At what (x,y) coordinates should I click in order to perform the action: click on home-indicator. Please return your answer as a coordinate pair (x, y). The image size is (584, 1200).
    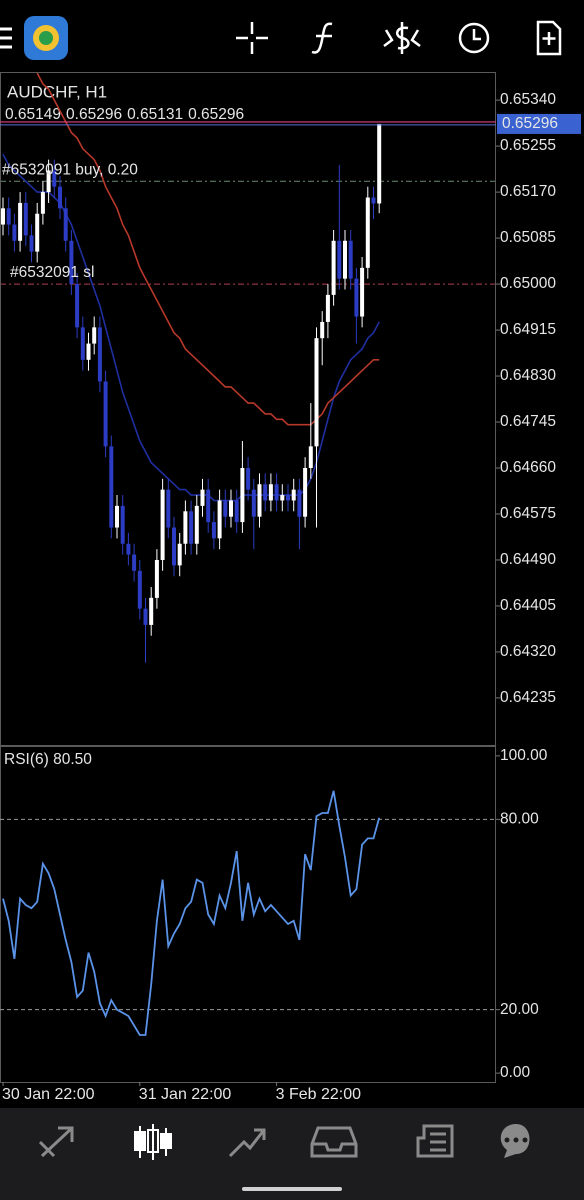
    Looking at the image, I should click on (292, 1189).